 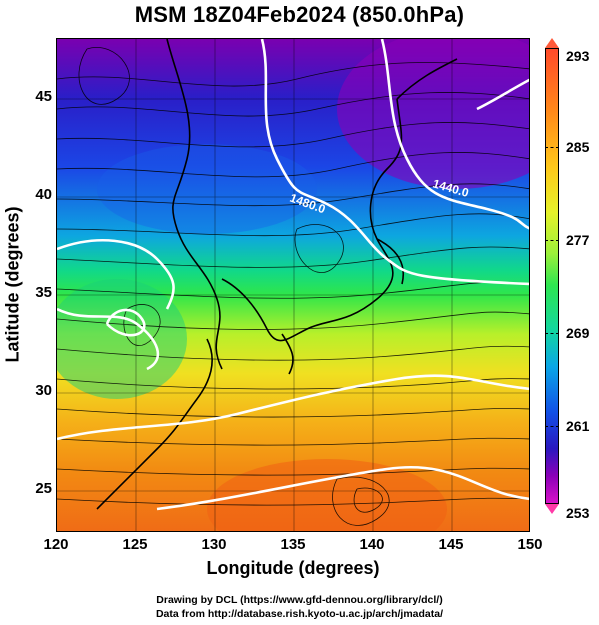 I want to click on chart-title: MSM 18Z04Feb2024 (850.0hPa), so click(x=299, y=14).